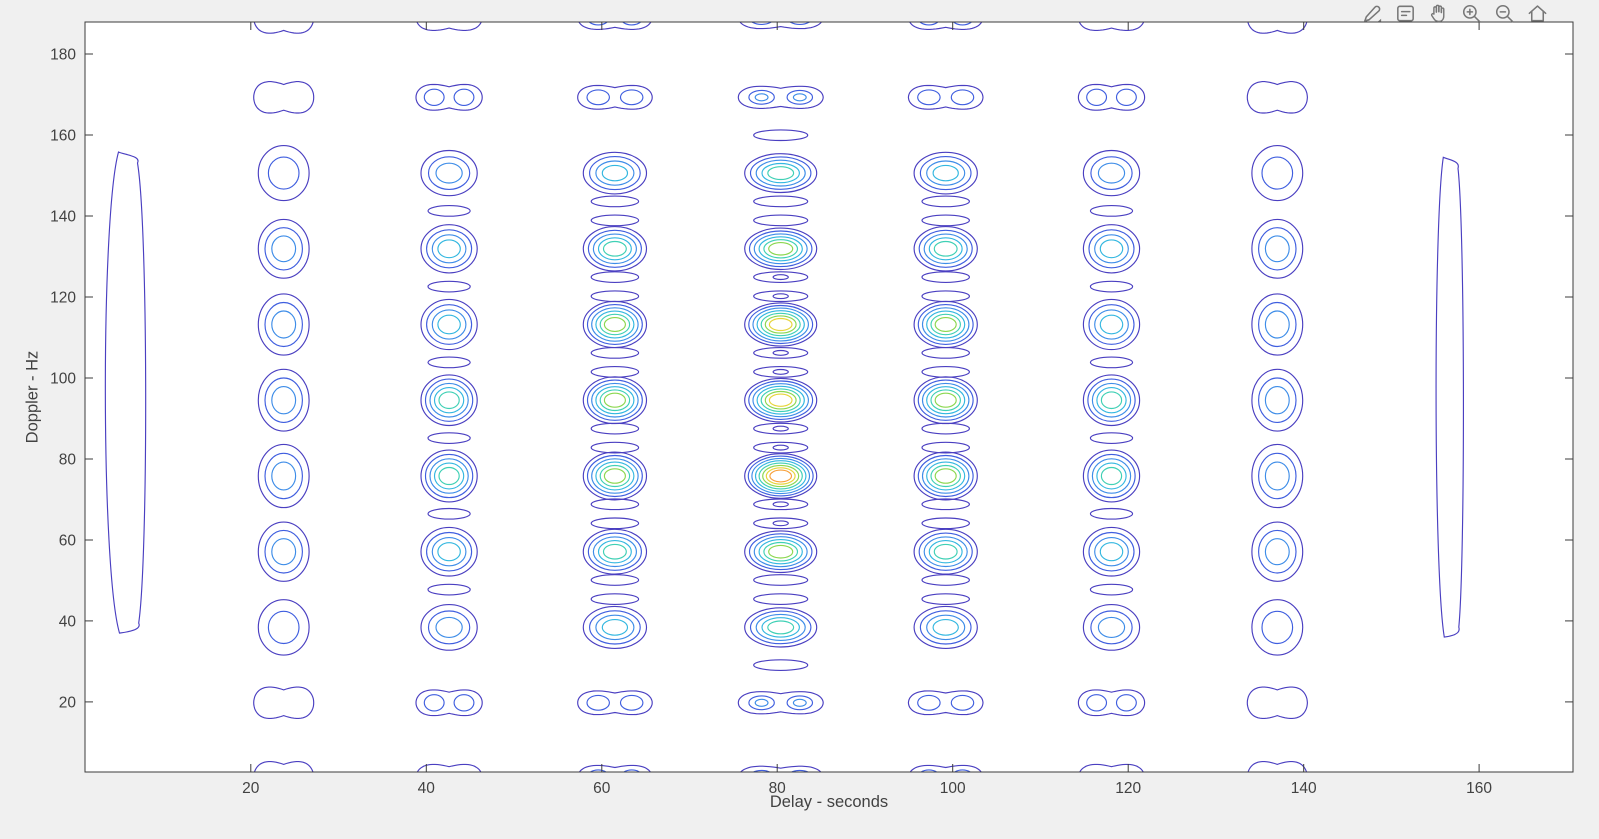 The width and height of the screenshot is (1599, 839). What do you see at coordinates (953, 788) in the screenshot?
I see `x-tick-label: 100` at bounding box center [953, 788].